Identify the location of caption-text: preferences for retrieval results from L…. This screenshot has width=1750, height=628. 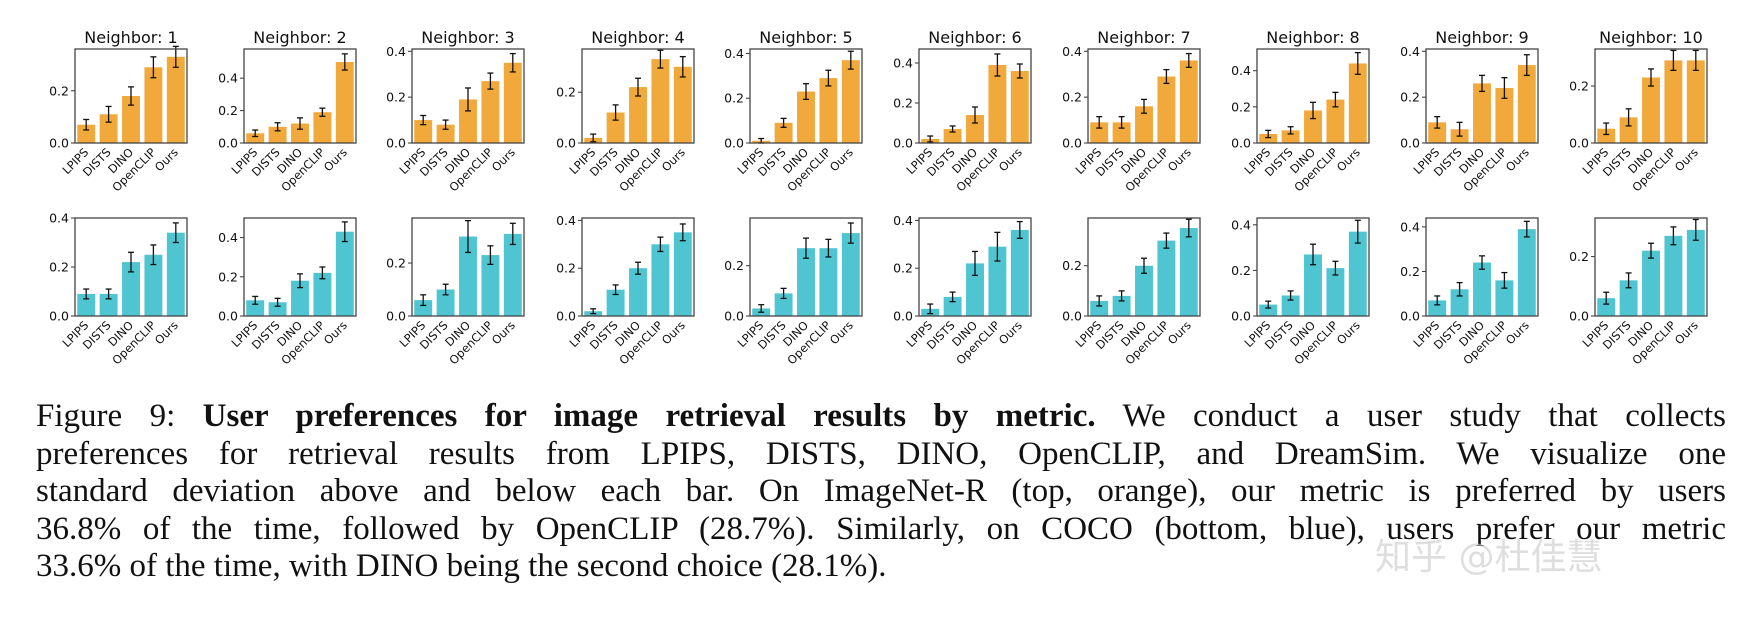
(881, 453).